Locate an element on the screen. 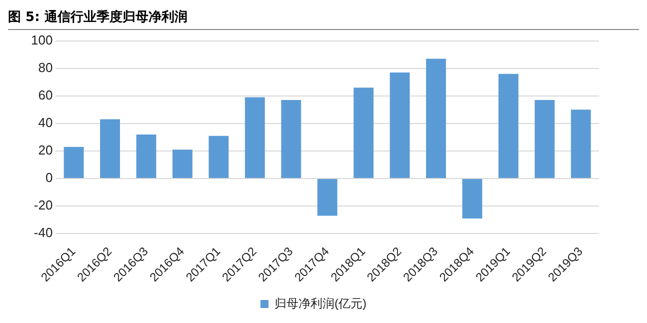  y-tick-label: 40 is located at coordinates (45, 122).